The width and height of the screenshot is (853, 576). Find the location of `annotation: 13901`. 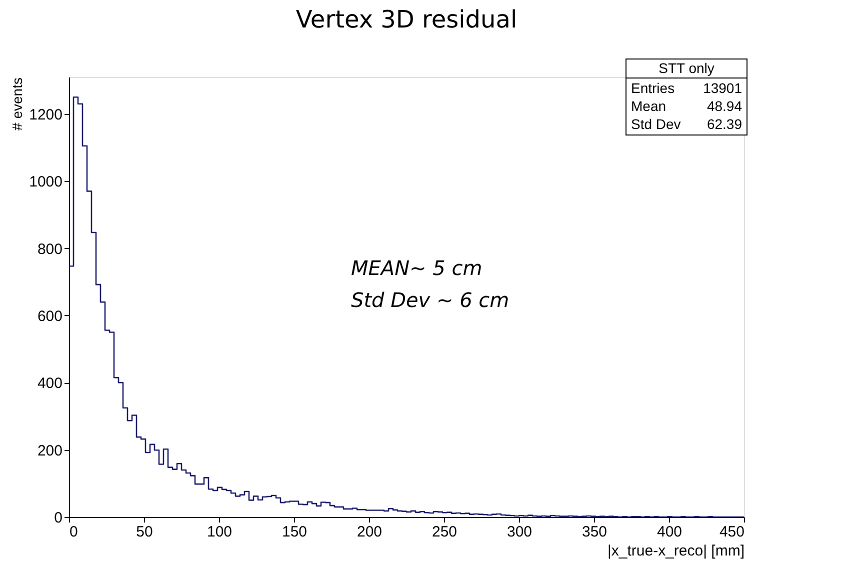

annotation: 13901 is located at coordinates (722, 88).